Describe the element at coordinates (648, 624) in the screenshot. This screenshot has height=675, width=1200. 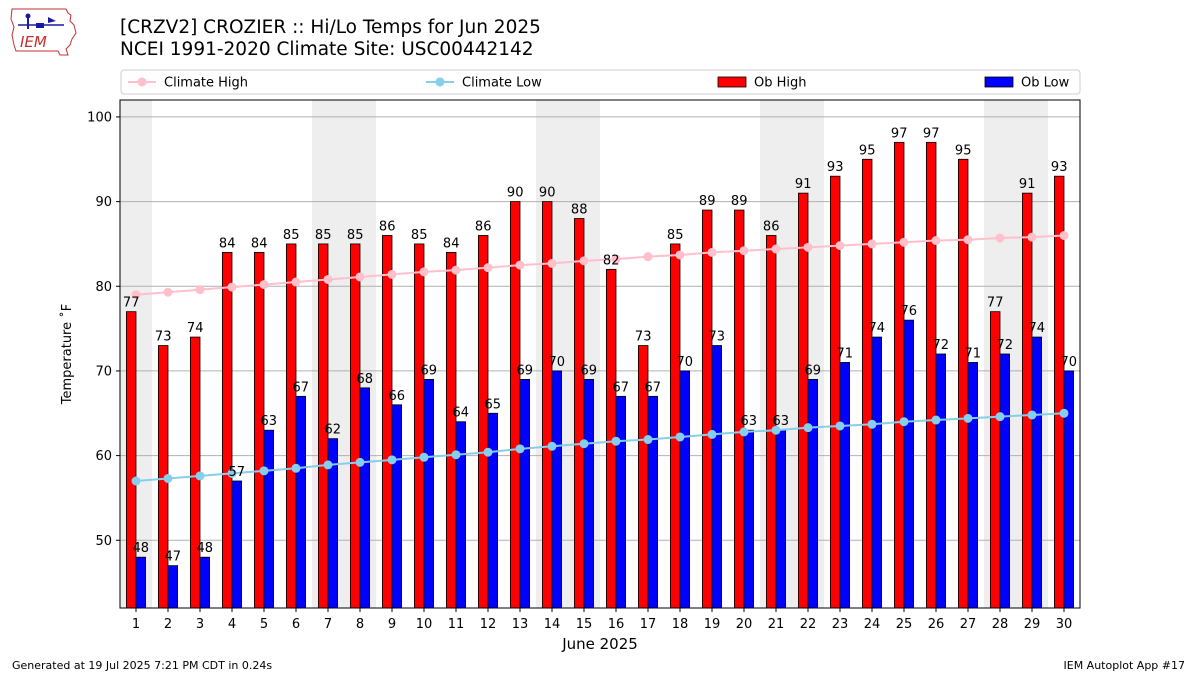
I see `x-tick-label-17: 17` at that location.